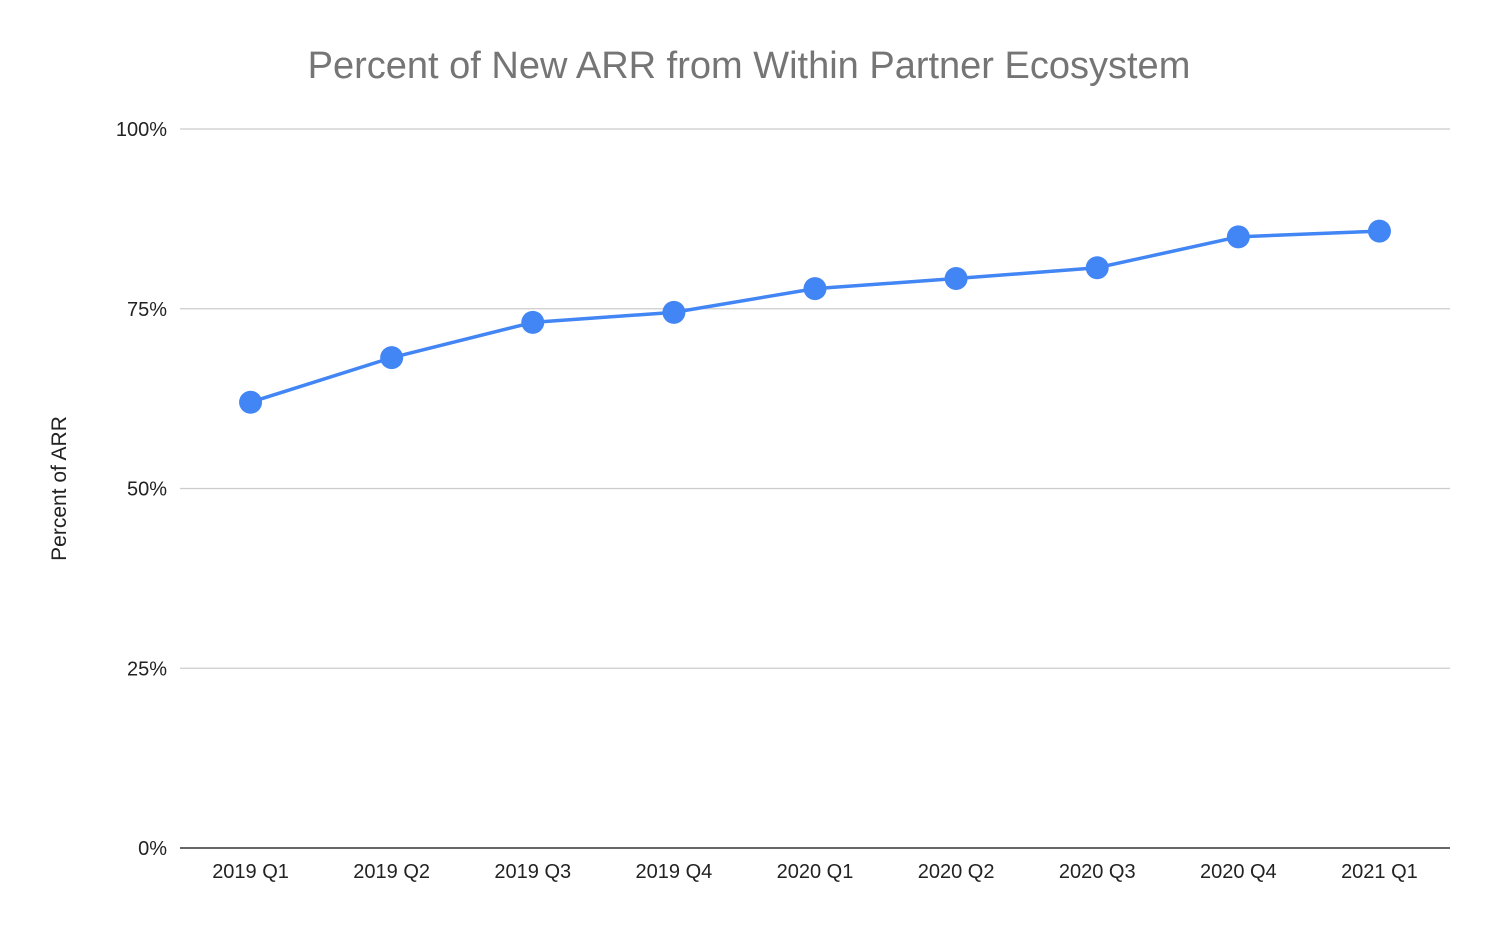  Describe the element at coordinates (674, 872) in the screenshot. I see `x-tick-label: 2019 Q4` at that location.